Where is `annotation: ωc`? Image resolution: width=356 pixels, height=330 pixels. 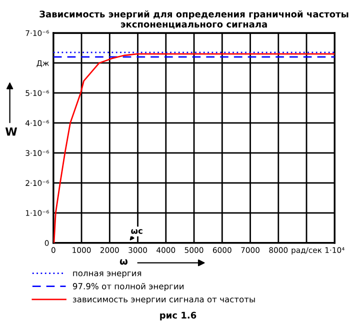 annotation: ωc is located at coordinates (136, 231).